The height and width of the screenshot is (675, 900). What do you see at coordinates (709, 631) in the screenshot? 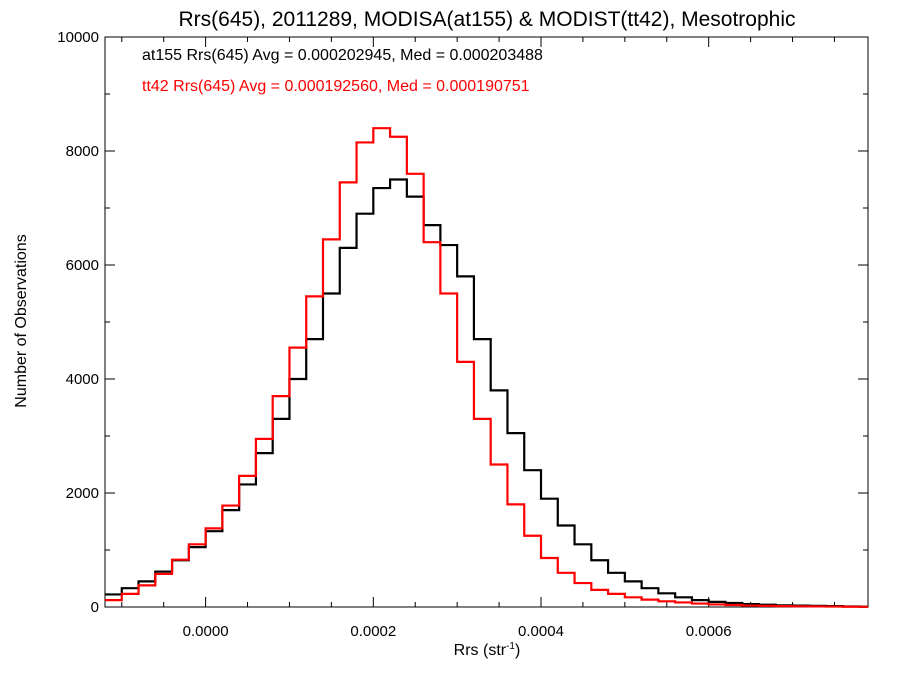
I see `x-tick-label: 0.0006` at bounding box center [709, 631].